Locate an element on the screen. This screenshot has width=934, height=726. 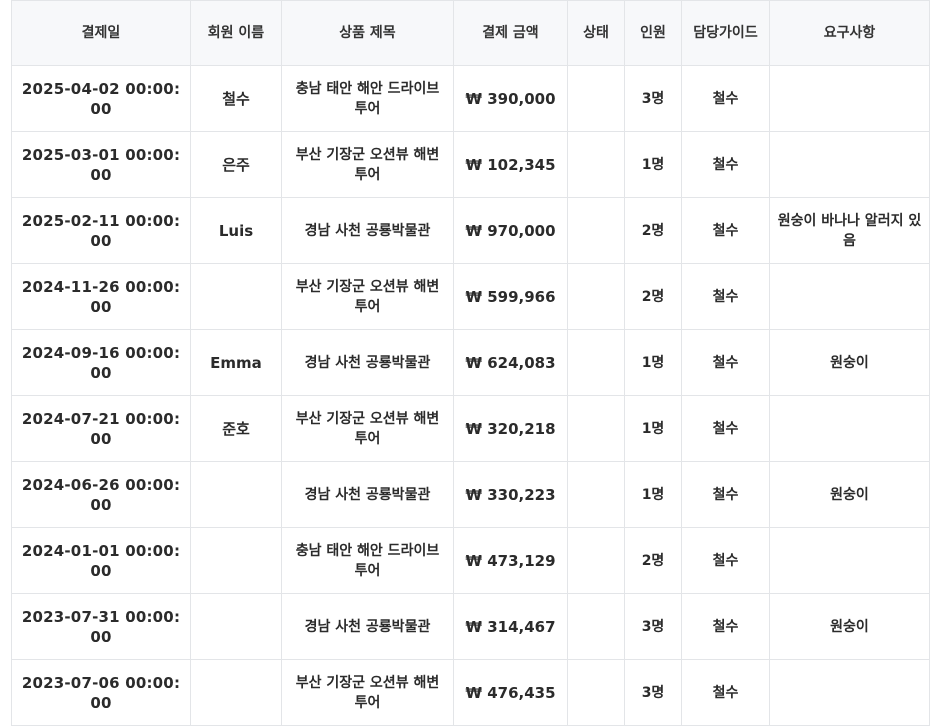
cell-product-title: 충남 태안 해안 드라이브 투어 is located at coordinates (367, 560).